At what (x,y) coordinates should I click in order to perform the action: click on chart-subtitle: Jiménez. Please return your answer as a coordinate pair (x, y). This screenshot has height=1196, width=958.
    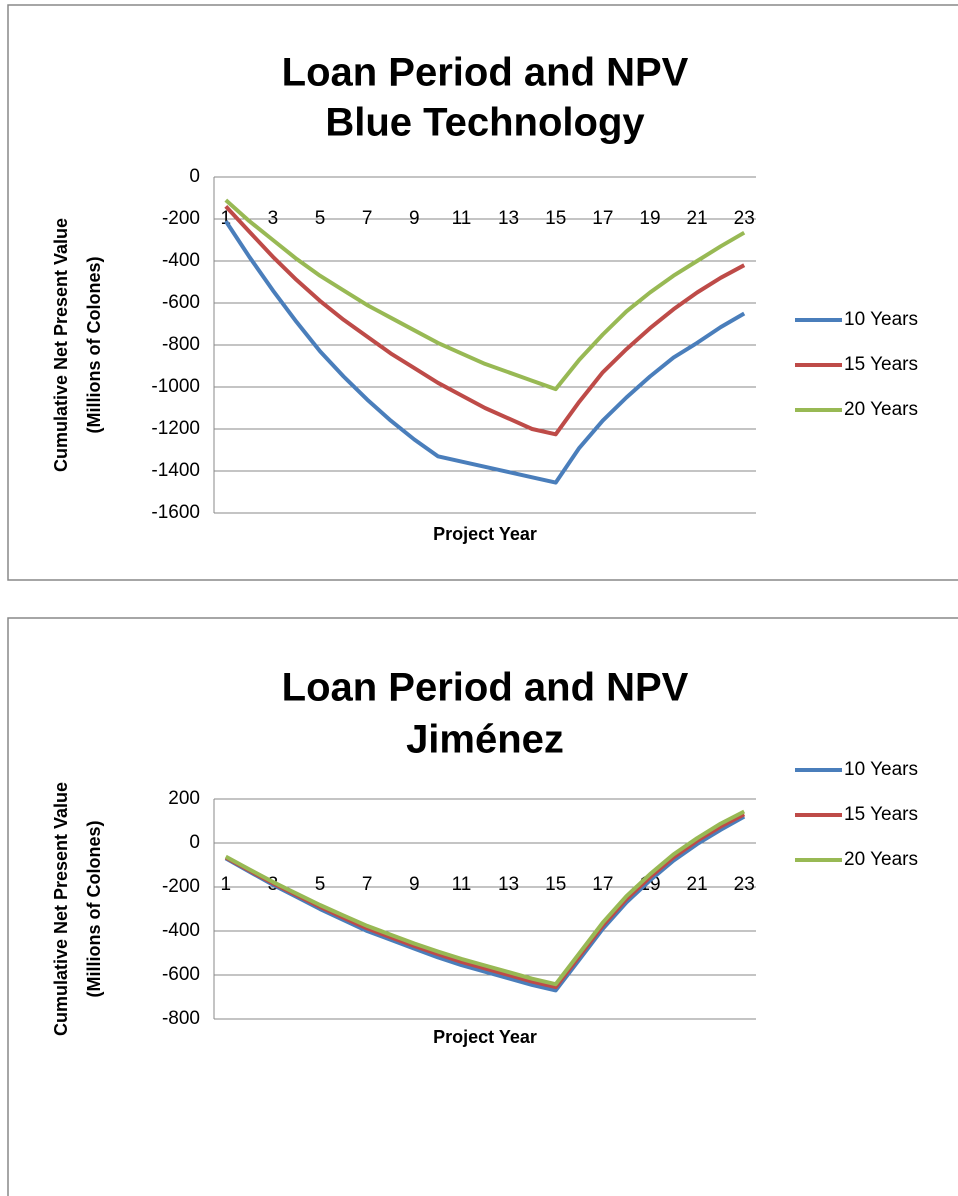
    Looking at the image, I should click on (485, 740).